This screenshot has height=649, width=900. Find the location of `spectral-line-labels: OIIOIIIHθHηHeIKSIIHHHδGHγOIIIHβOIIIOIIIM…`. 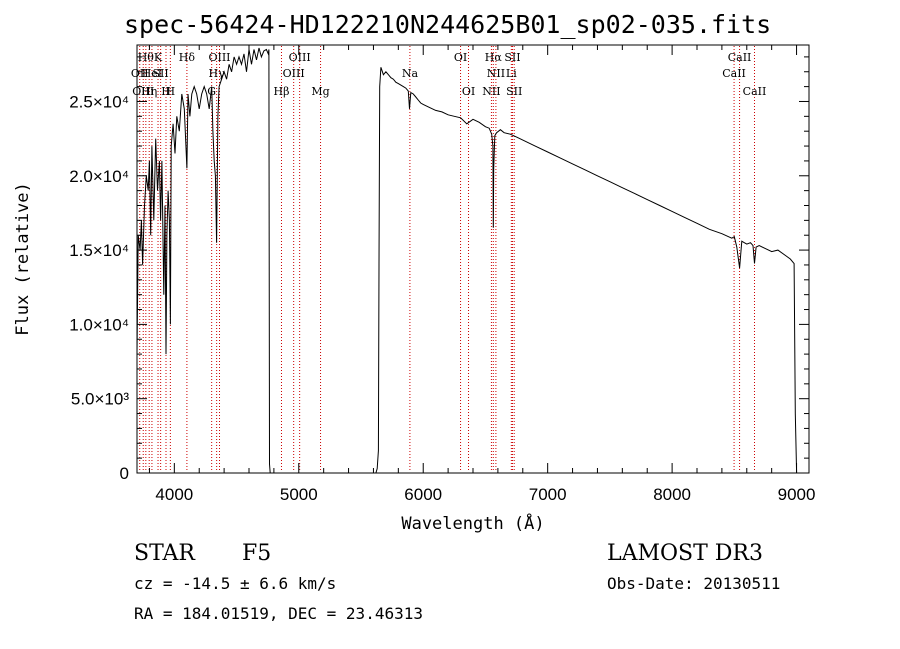

spectral-line-labels: OIIOIIIHθHηHeIKSIIHHHδGHγOIIIHβOIIIOIIIM… is located at coordinates (448, 74).